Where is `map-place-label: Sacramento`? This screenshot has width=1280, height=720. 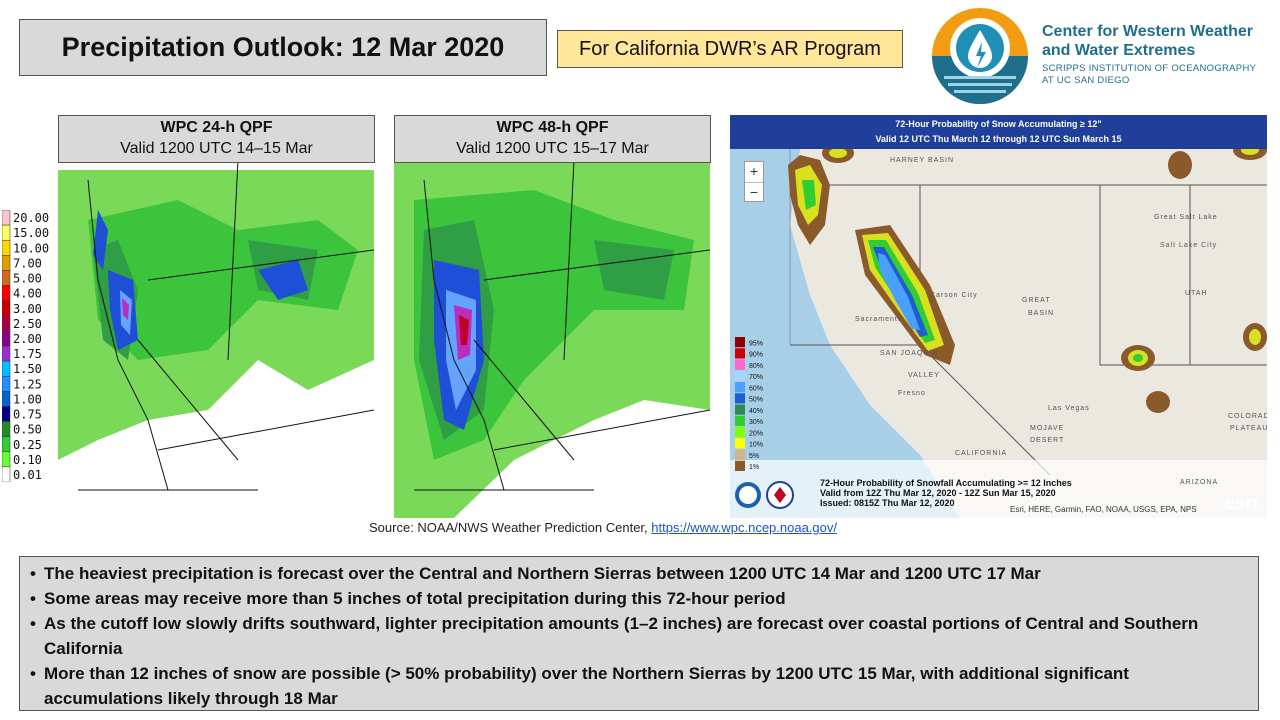 map-place-label: Sacramento is located at coordinates (879, 319).